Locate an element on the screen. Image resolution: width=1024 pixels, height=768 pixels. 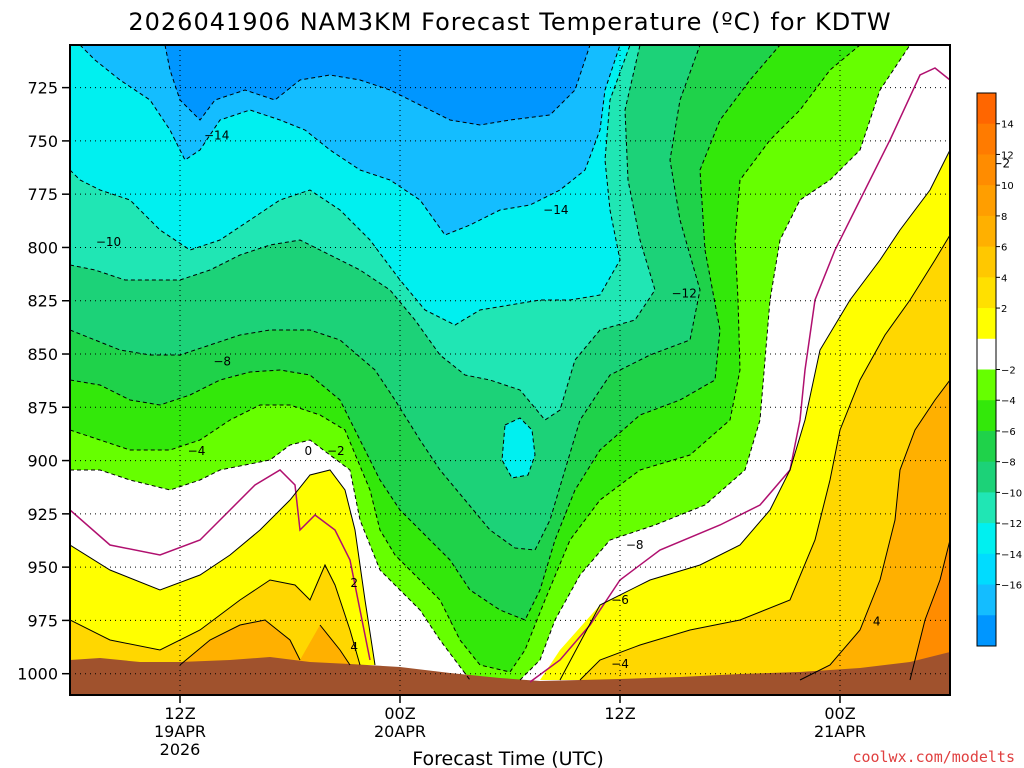
y-tick-label: 950 is located at coordinates (42, 567).